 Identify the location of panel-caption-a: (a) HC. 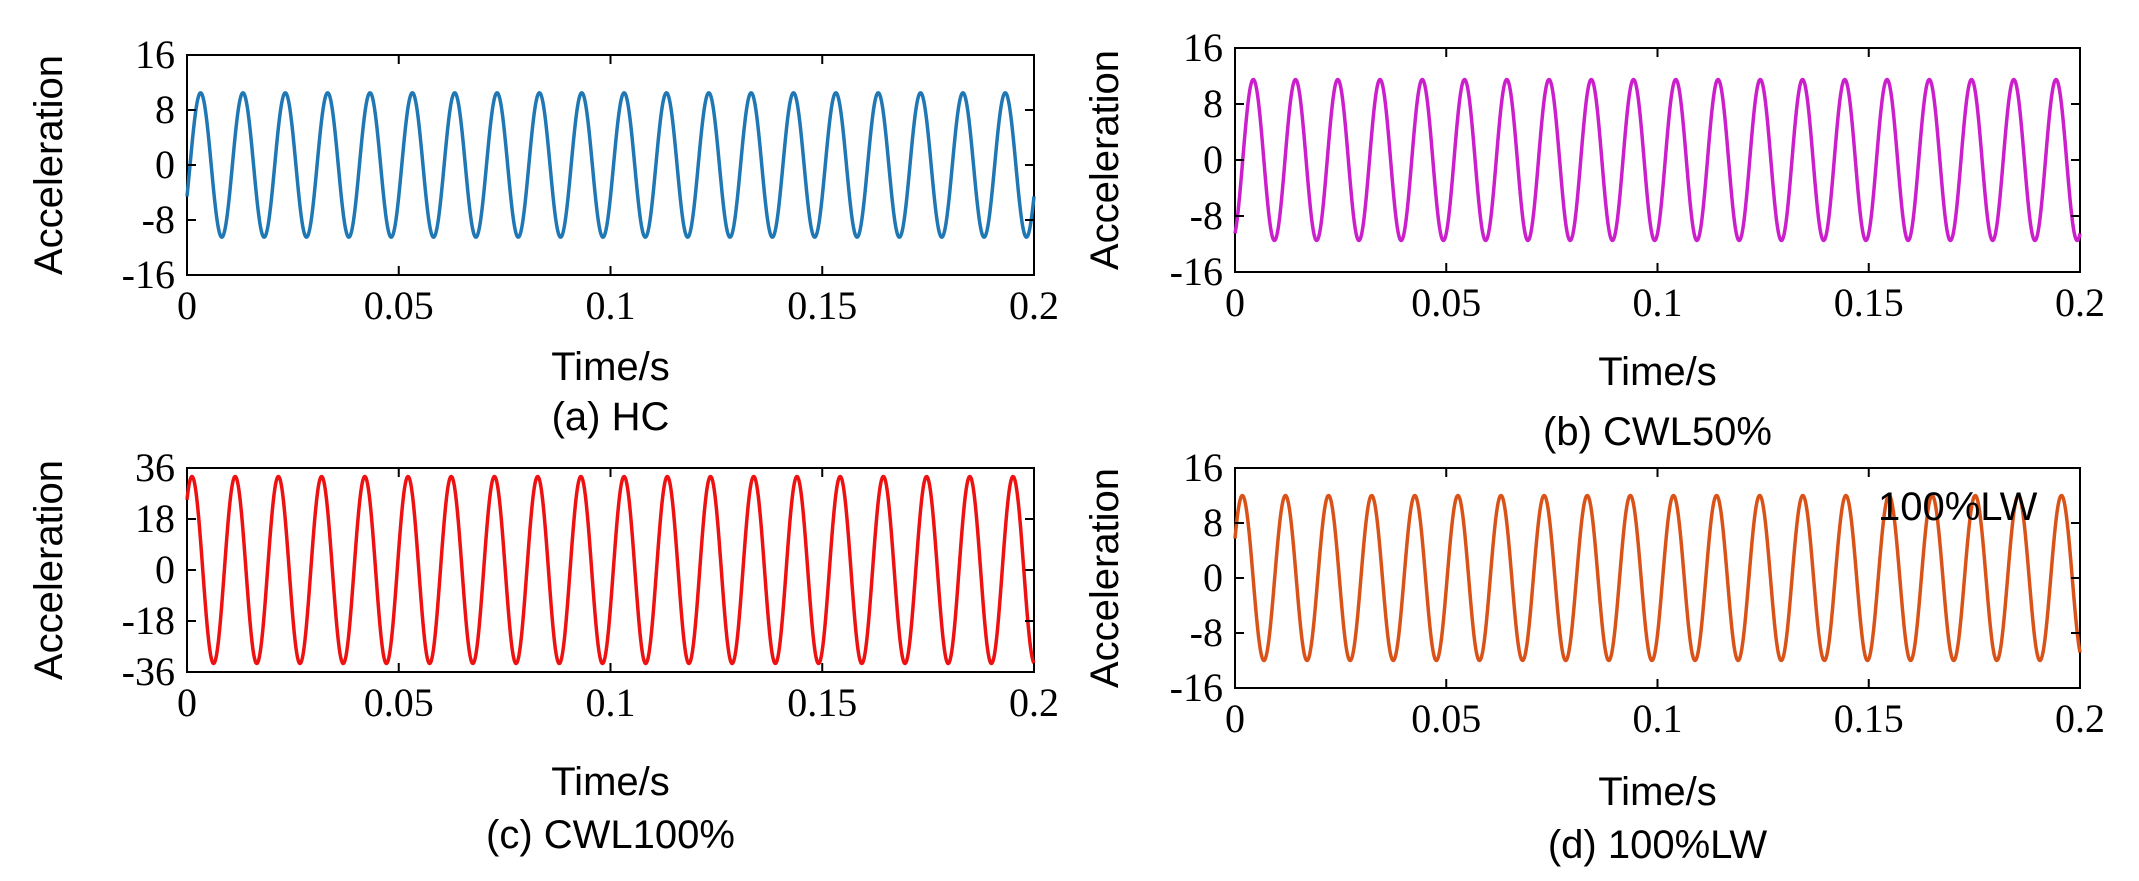
(611, 417).